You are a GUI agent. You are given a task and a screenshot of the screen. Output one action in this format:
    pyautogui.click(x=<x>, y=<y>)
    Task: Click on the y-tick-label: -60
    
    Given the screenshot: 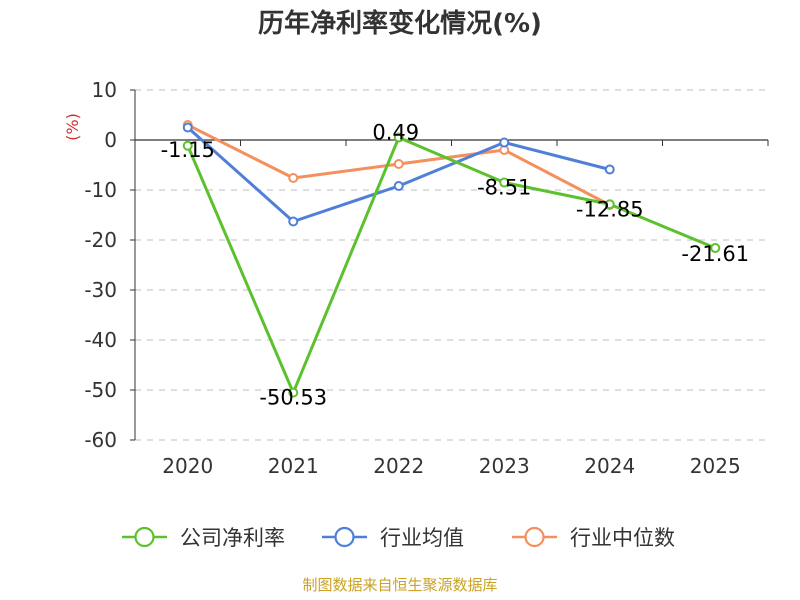 What is the action you would take?
    pyautogui.click(x=100, y=440)
    